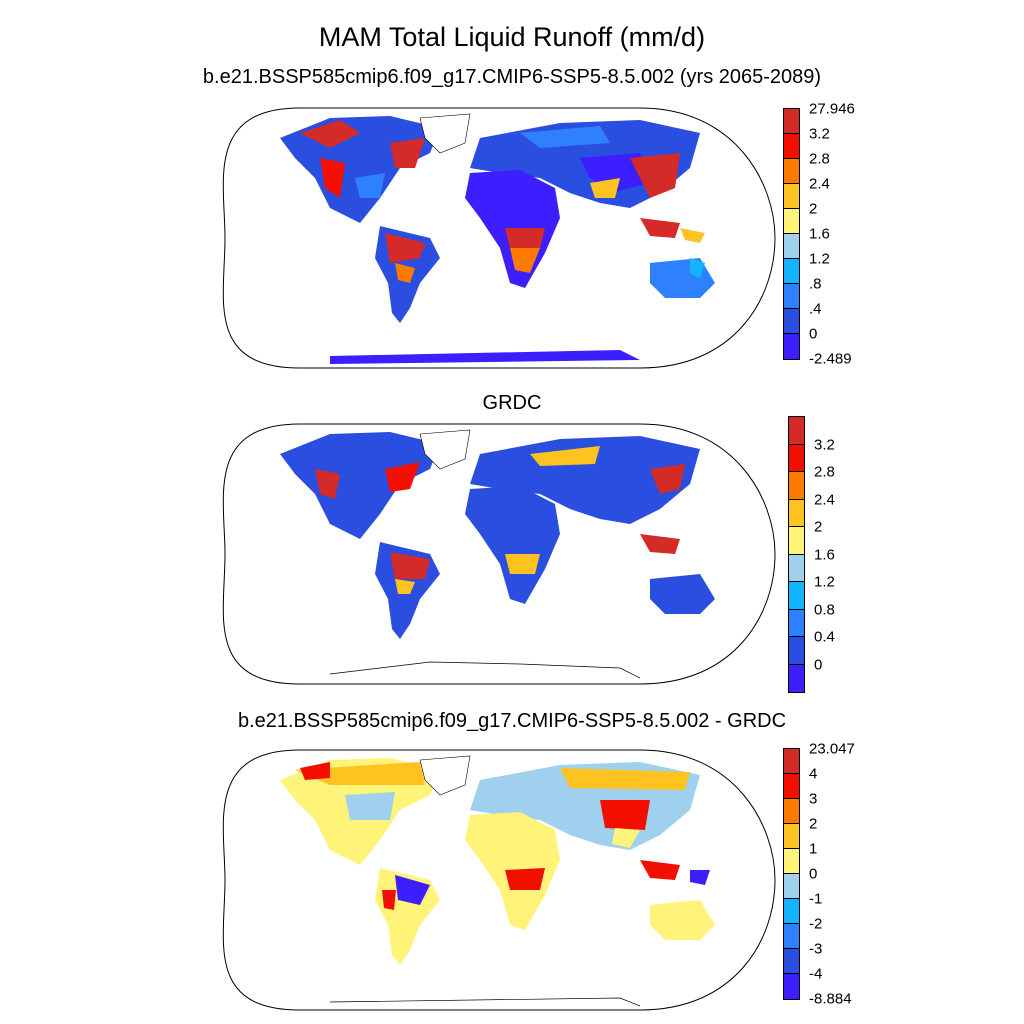 The height and width of the screenshot is (1024, 1024). I want to click on land-difference-field, so click(497, 881).